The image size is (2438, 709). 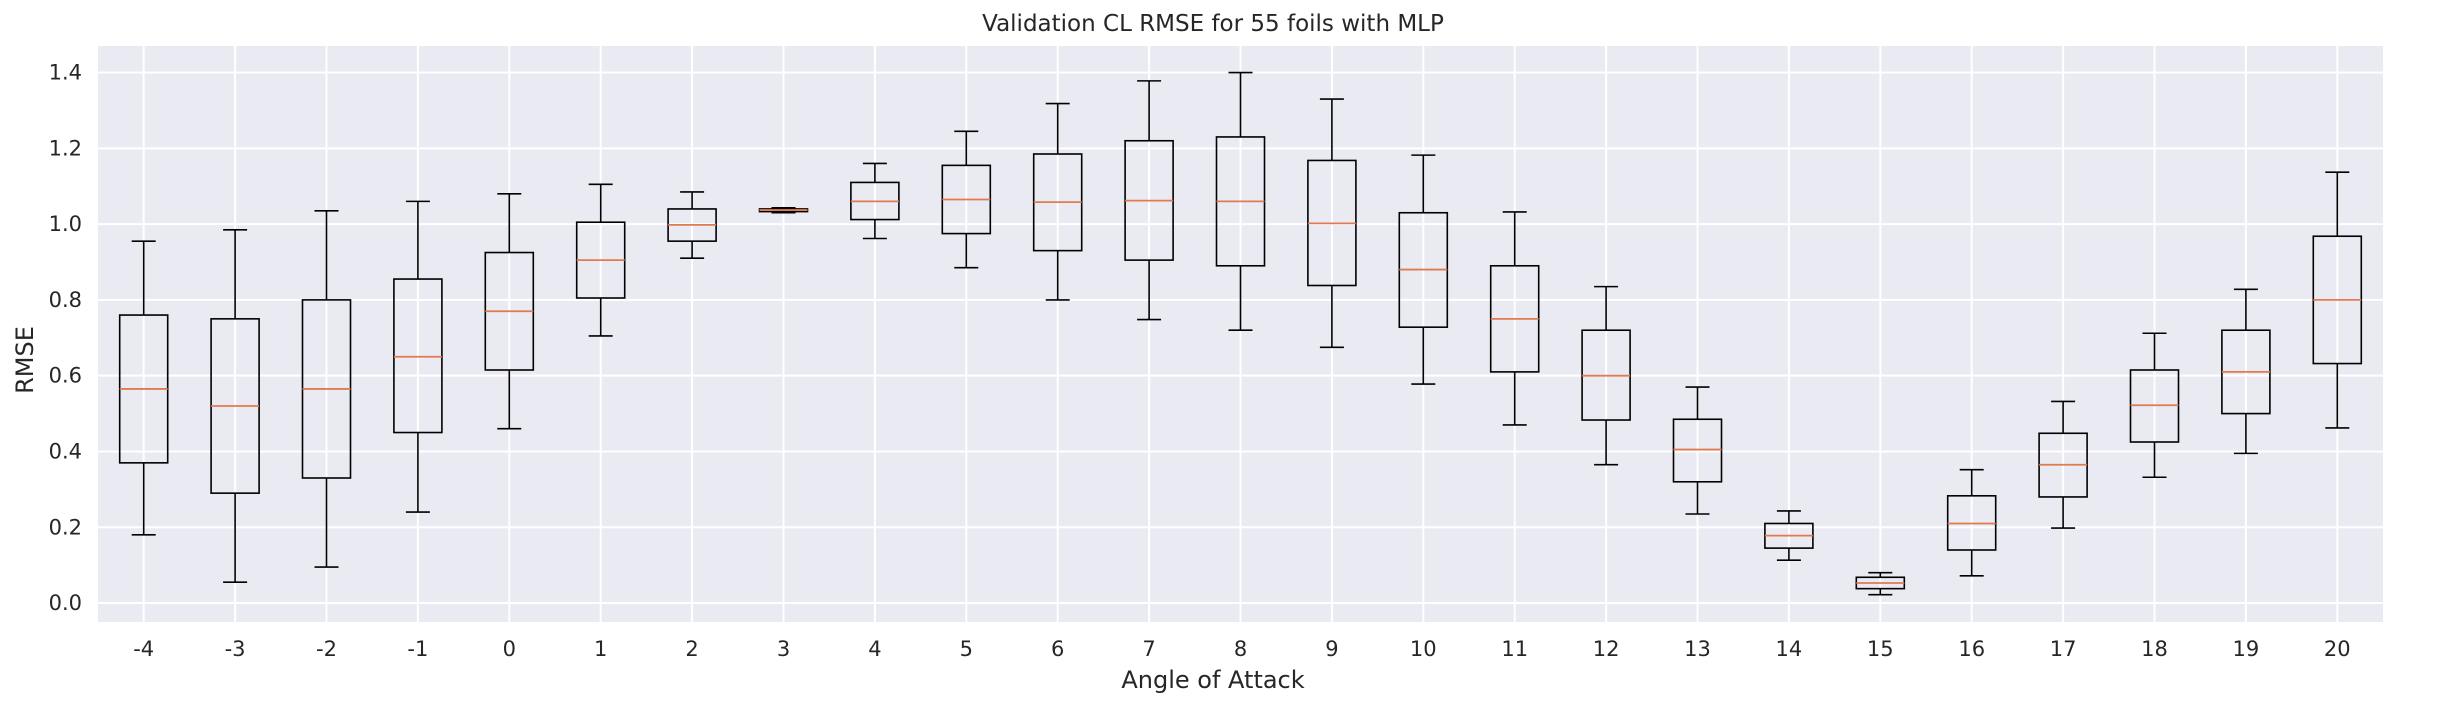 What do you see at coordinates (25, 360) in the screenshot?
I see `y-axis-label: RMSE` at bounding box center [25, 360].